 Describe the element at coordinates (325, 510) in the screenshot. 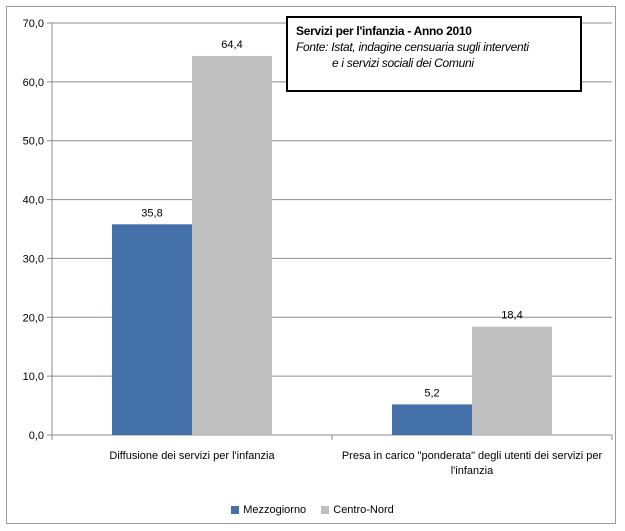

I see `legend-swatch-centro-nord` at that location.